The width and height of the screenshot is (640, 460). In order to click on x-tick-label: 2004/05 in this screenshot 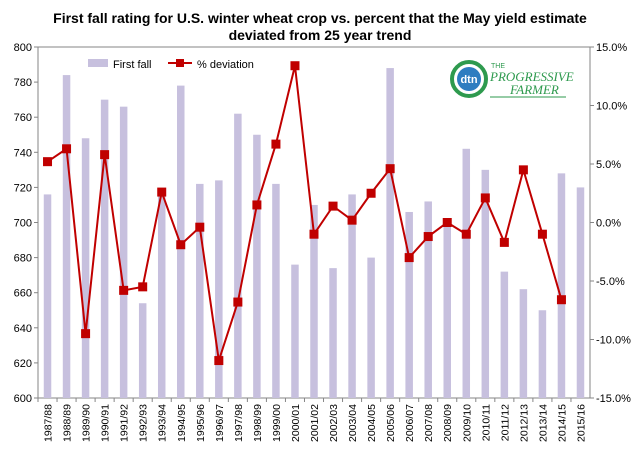, I will do `click(372, 423)`.